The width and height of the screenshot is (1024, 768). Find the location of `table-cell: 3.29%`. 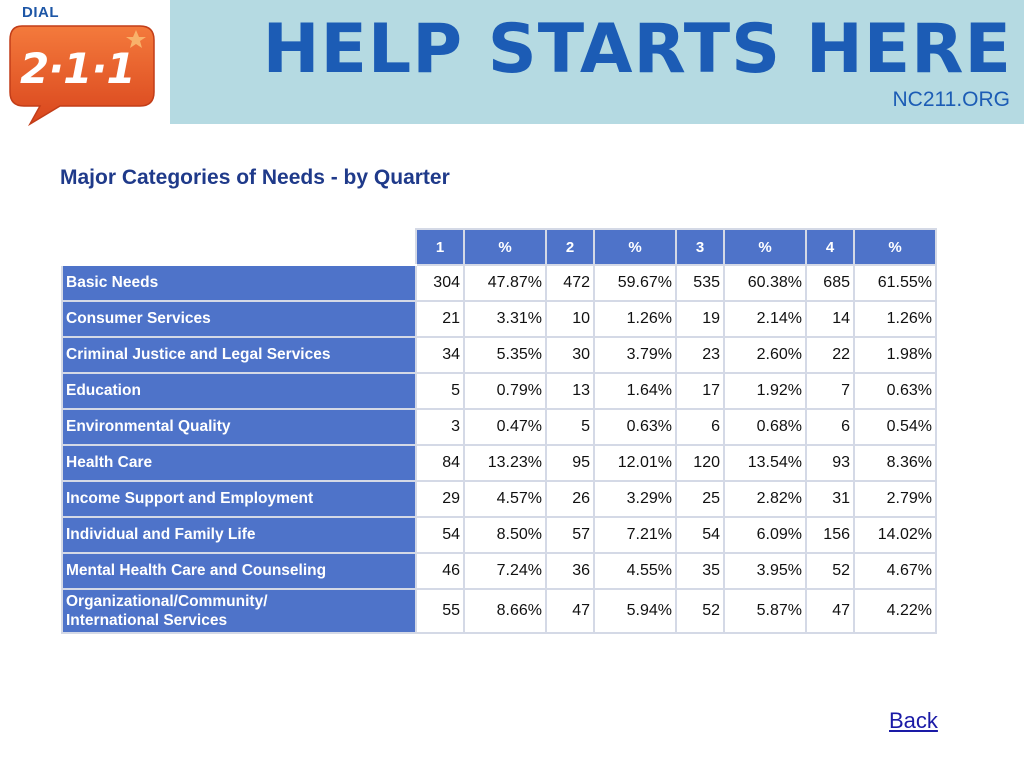

table-cell: 3.29% is located at coordinates (635, 499).